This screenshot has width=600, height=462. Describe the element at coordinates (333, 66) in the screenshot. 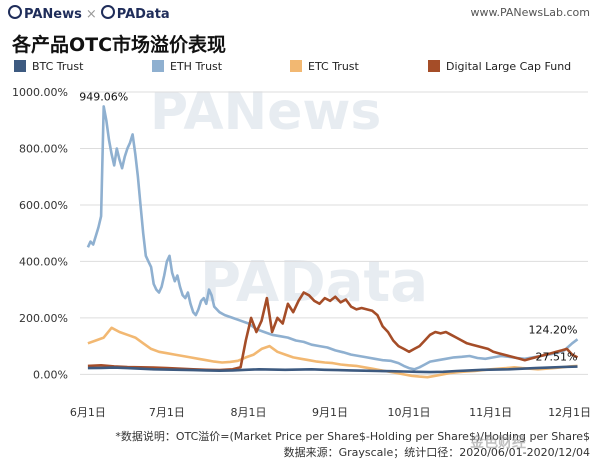

I see `legend-label-etc: ETC Trust` at that location.